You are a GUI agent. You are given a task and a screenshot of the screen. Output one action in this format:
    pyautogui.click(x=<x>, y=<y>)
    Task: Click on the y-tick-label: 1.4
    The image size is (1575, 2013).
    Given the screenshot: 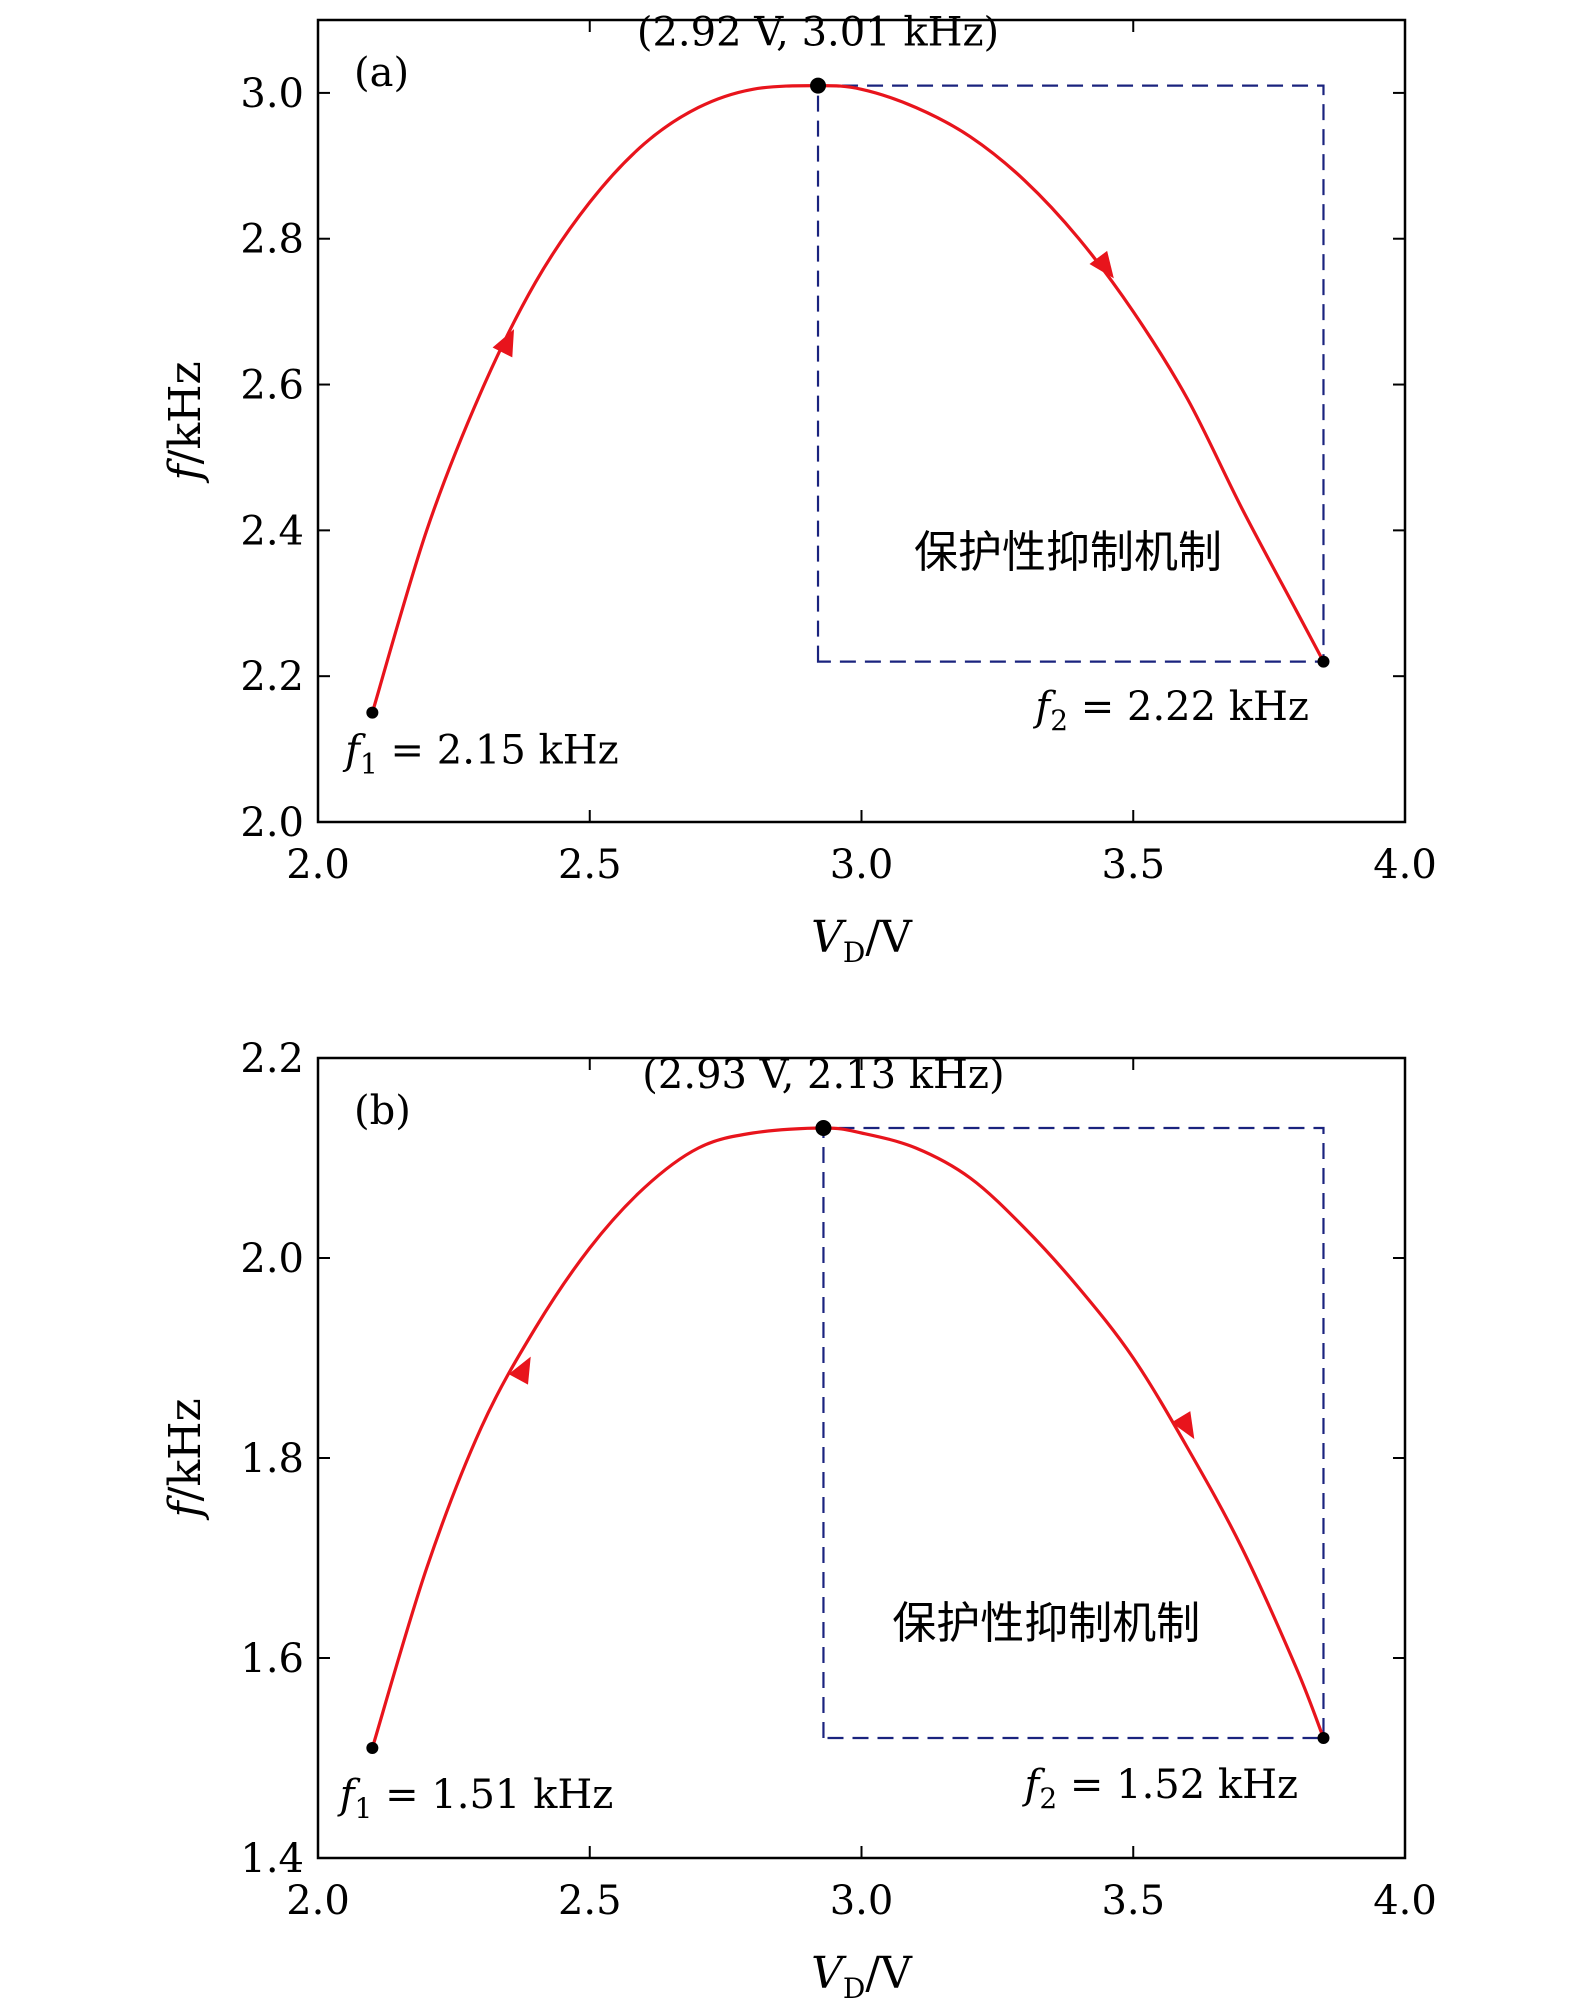 What is the action you would take?
    pyautogui.click(x=272, y=1859)
    